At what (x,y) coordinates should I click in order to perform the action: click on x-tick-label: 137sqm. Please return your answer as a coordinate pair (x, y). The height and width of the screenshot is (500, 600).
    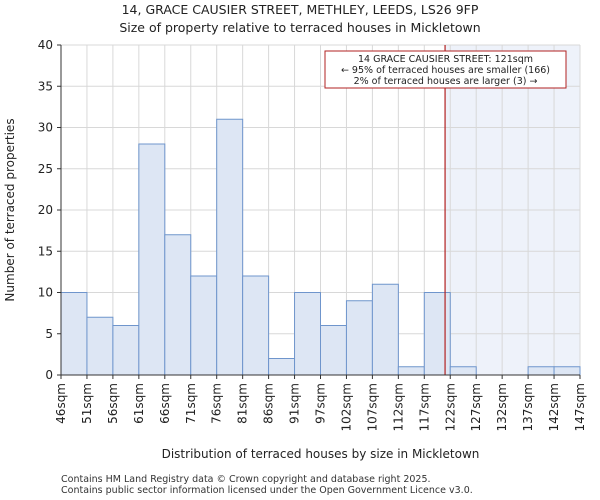
    Looking at the image, I should click on (528, 407).